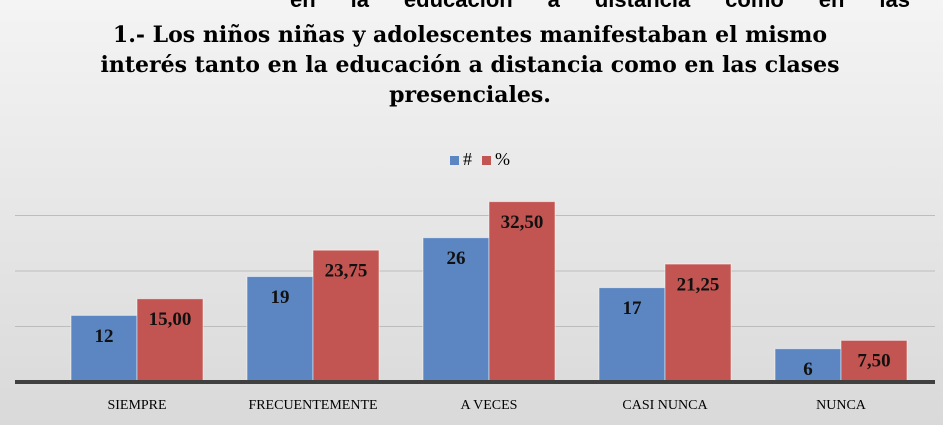 The height and width of the screenshot is (425, 943). Describe the element at coordinates (104, 336) in the screenshot. I see `data-label: 12` at that location.